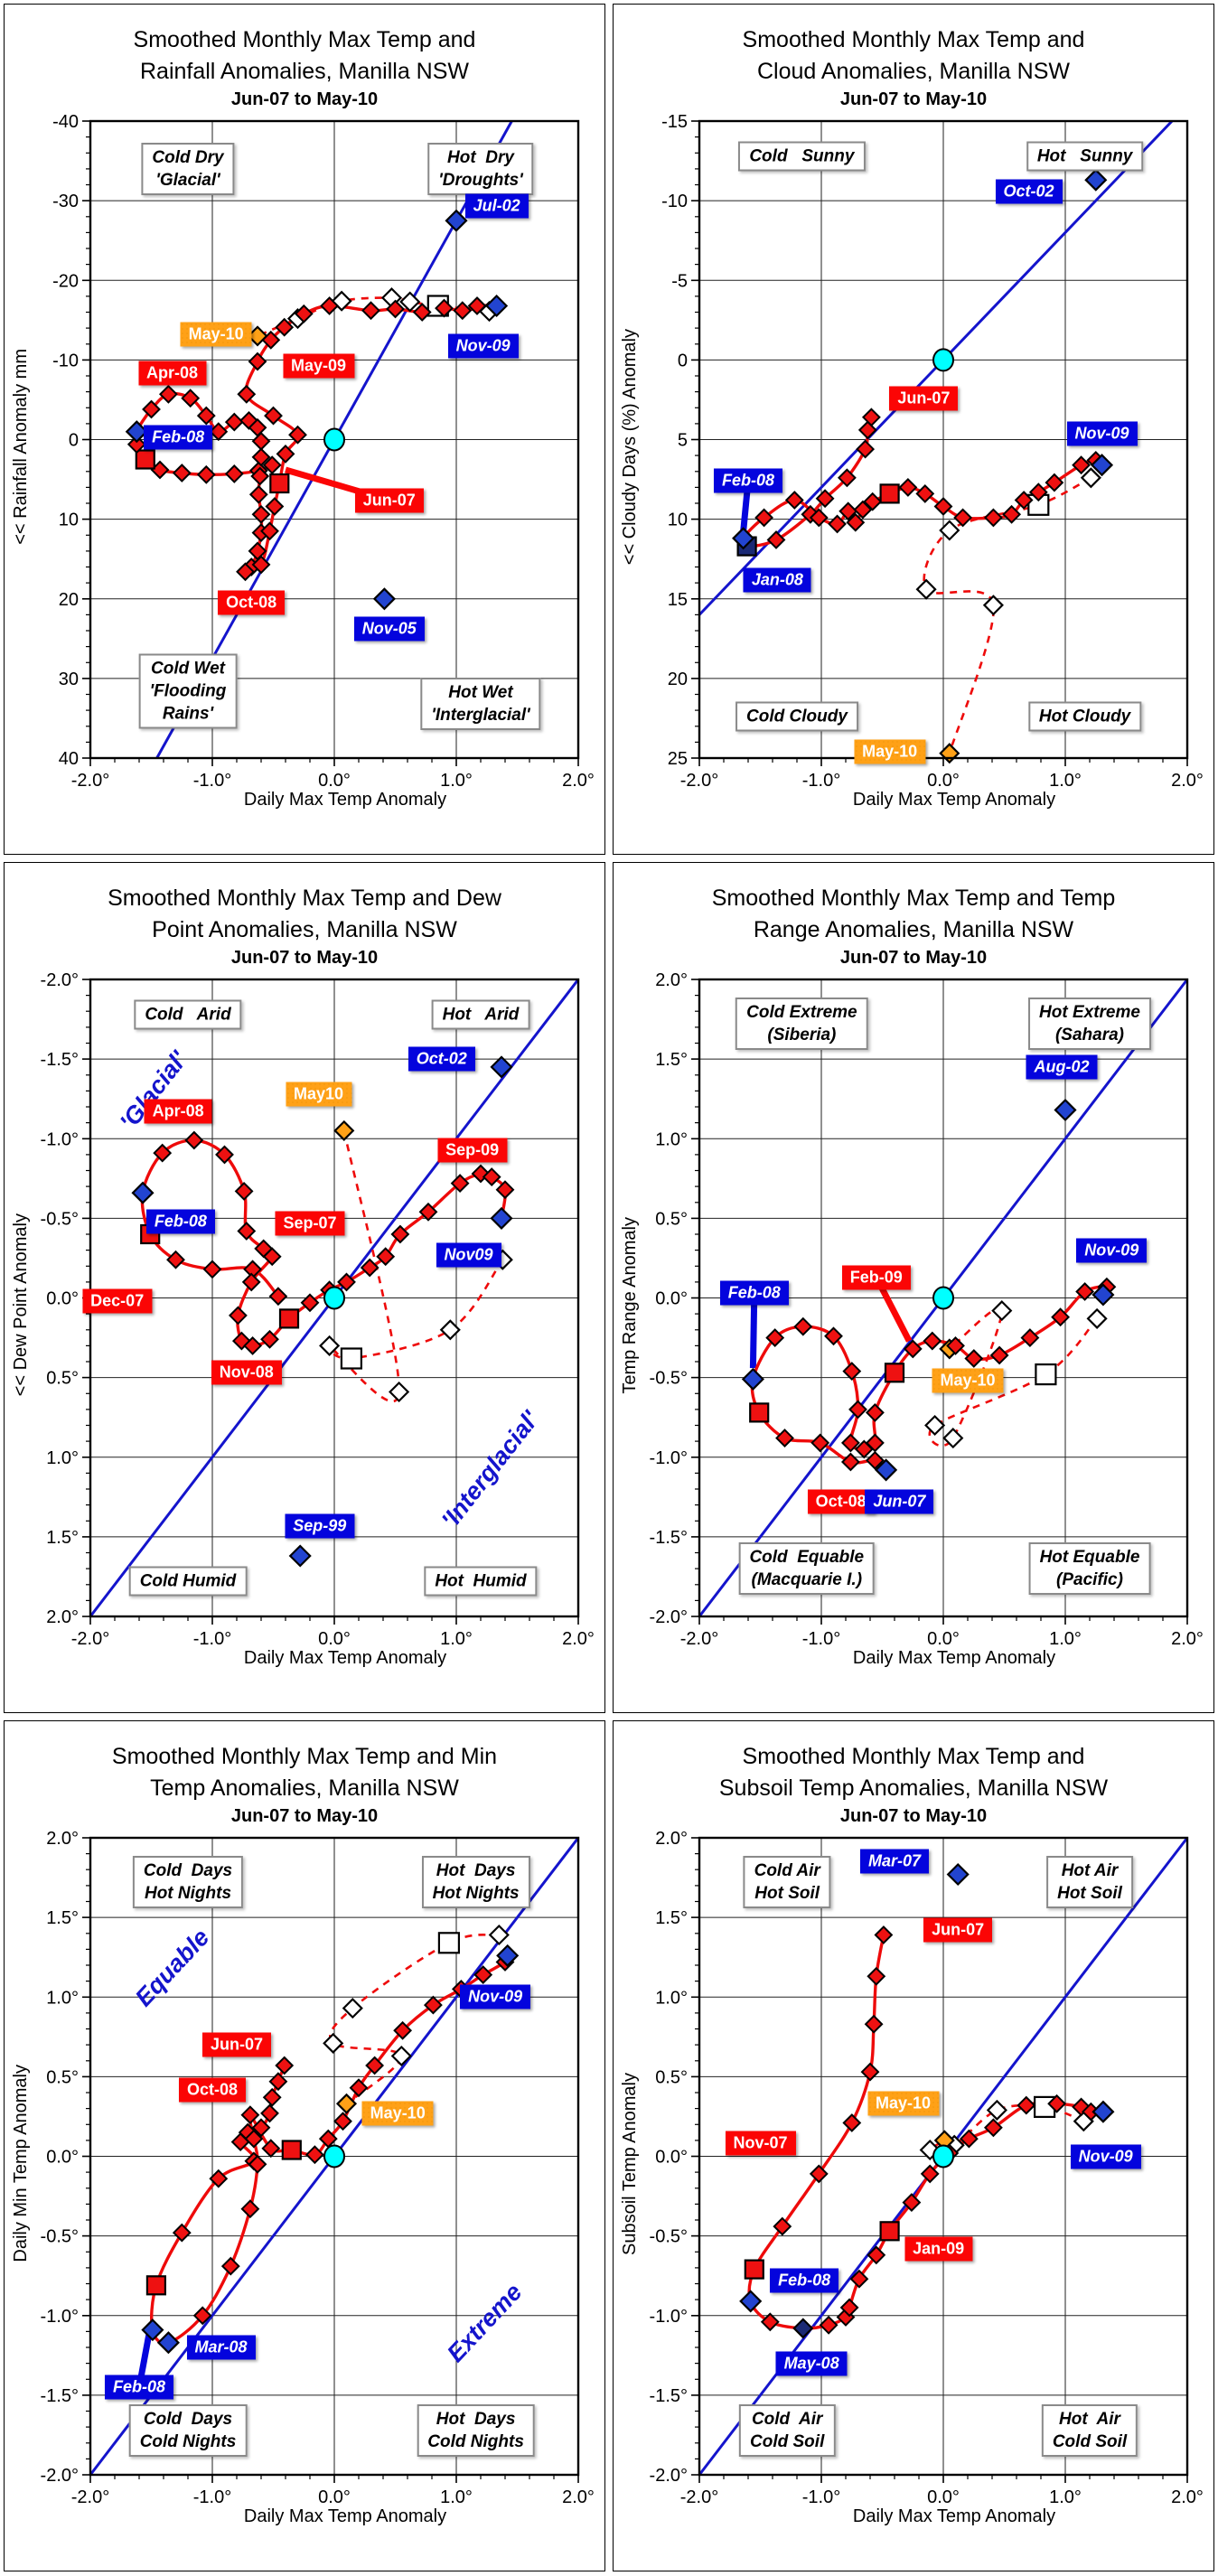 This screenshot has height=2576, width=1218. I want to click on annotation-sep-99: Sep-99, so click(320, 1525).